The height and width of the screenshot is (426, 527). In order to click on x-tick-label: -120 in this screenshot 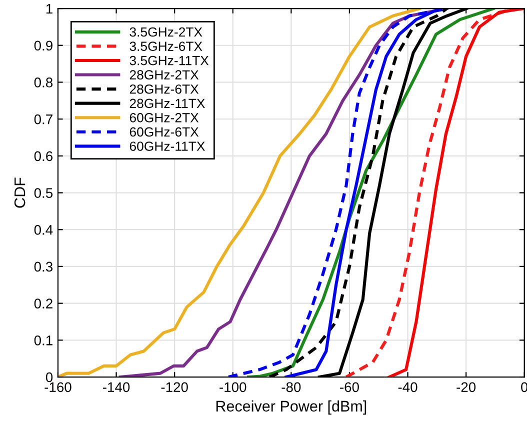, I will do `click(174, 387)`.